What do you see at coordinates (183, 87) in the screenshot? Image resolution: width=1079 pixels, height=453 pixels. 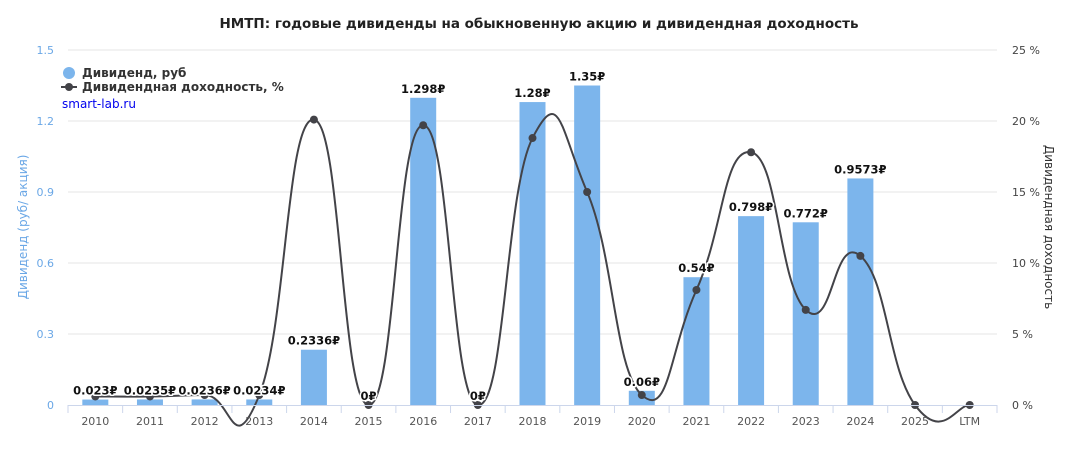 I see `legend-item-yield: Дивидендная доходность, %` at bounding box center [183, 87].